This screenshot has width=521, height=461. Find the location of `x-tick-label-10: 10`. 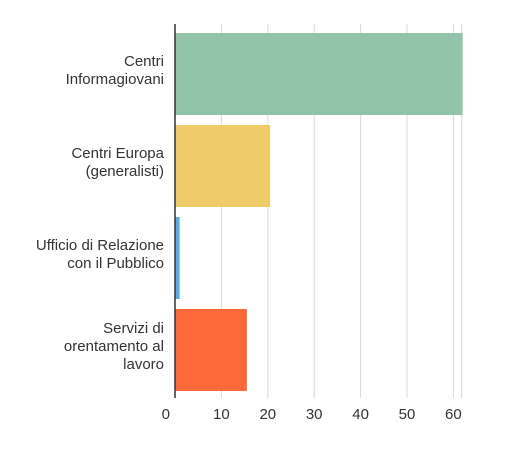

x-tick-label-10: 10 is located at coordinates (221, 414).